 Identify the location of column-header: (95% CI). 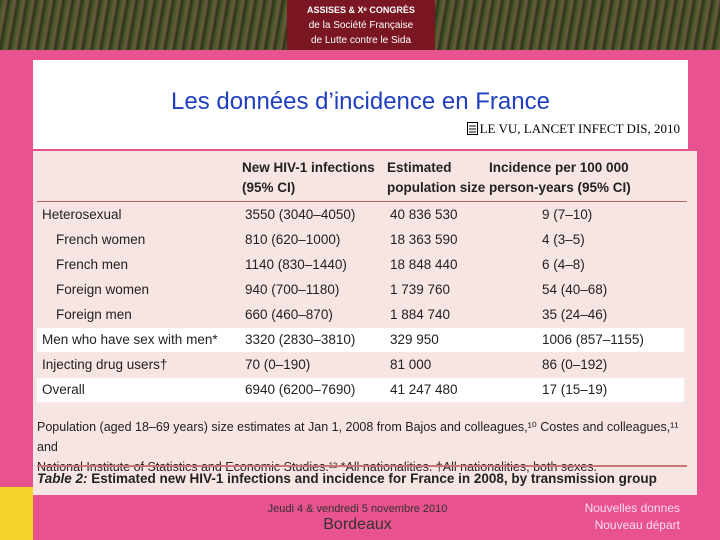
(269, 187).